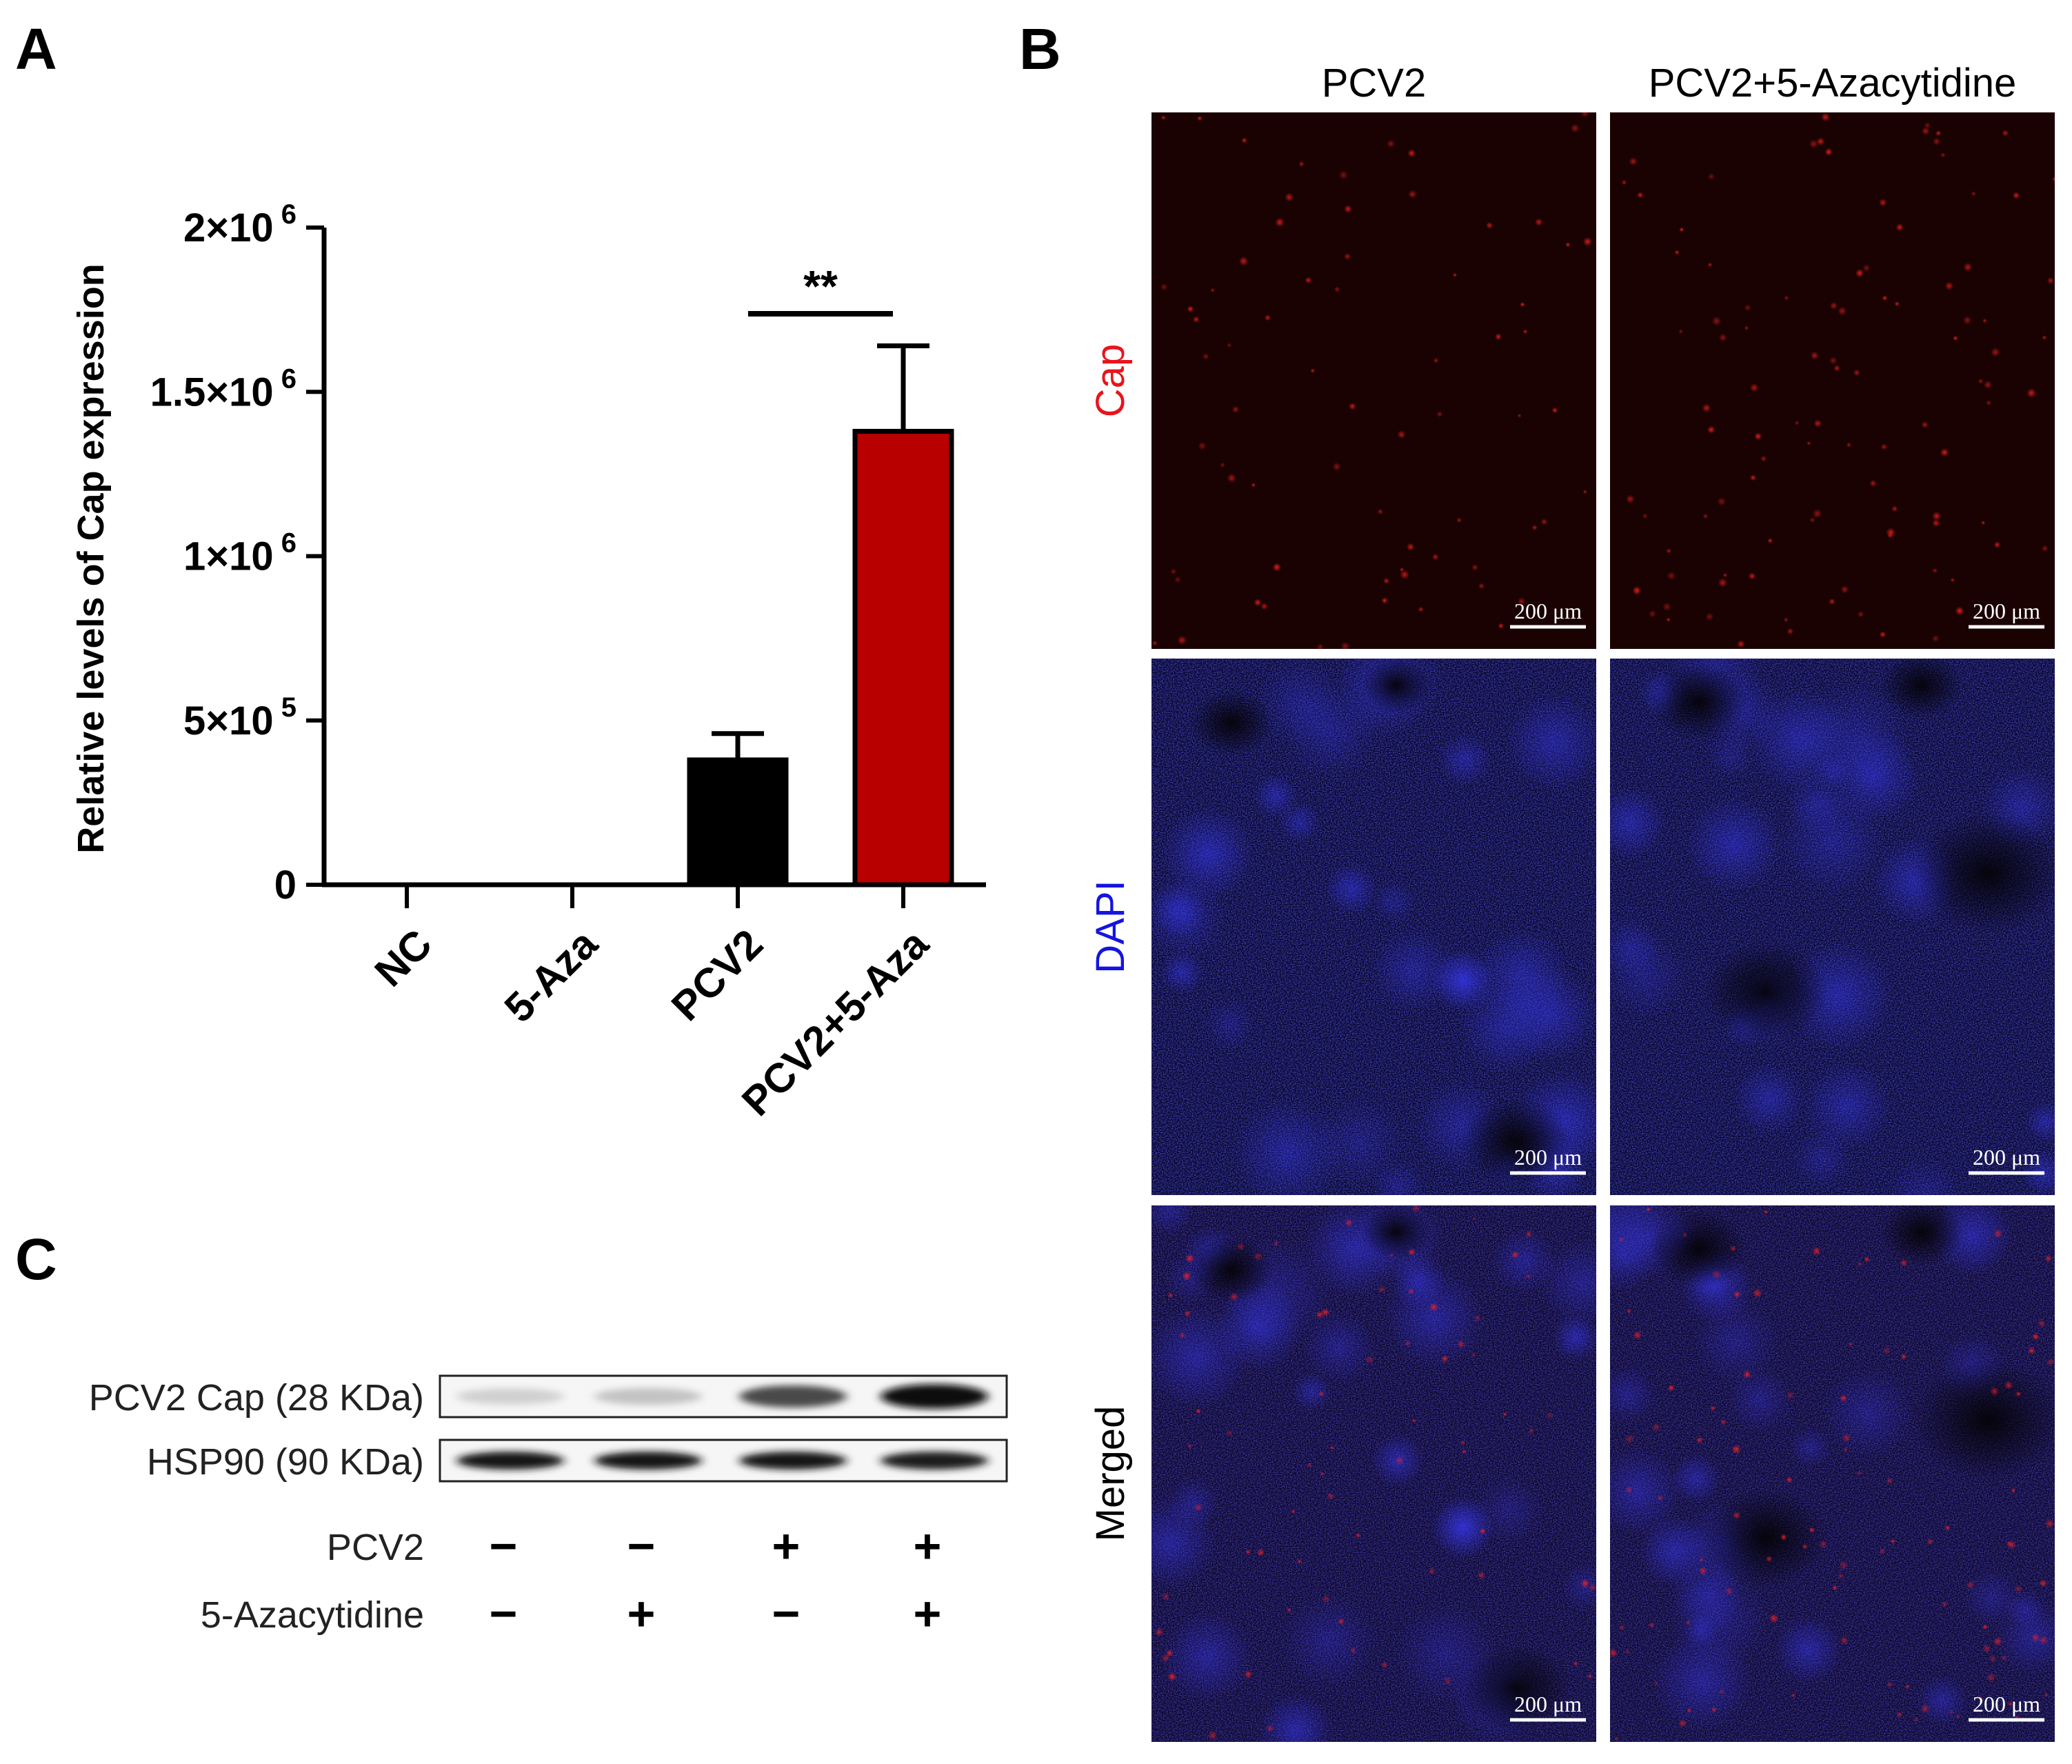 The width and height of the screenshot is (2072, 1764). What do you see at coordinates (91, 558) in the screenshot?
I see `y-axis-label: Relative levels of Cap expression` at bounding box center [91, 558].